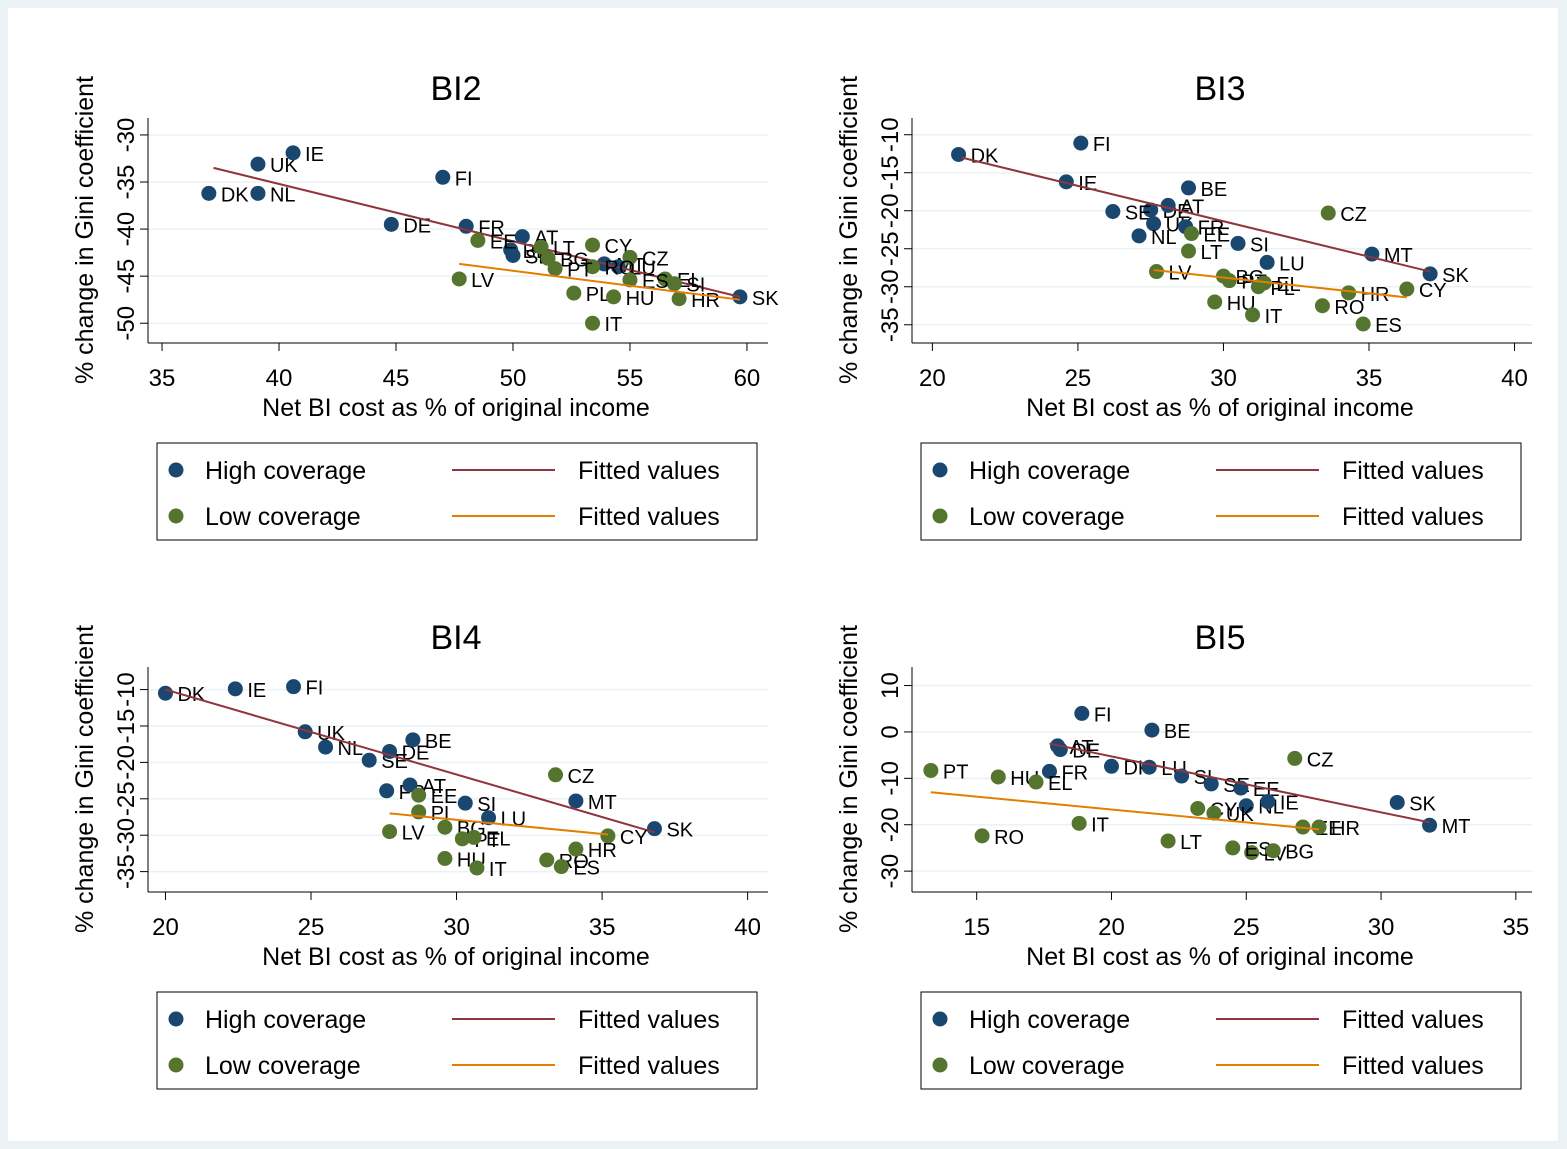 This screenshot has width=1567, height=1149. I want to click on point-label: PT, so click(580, 271).